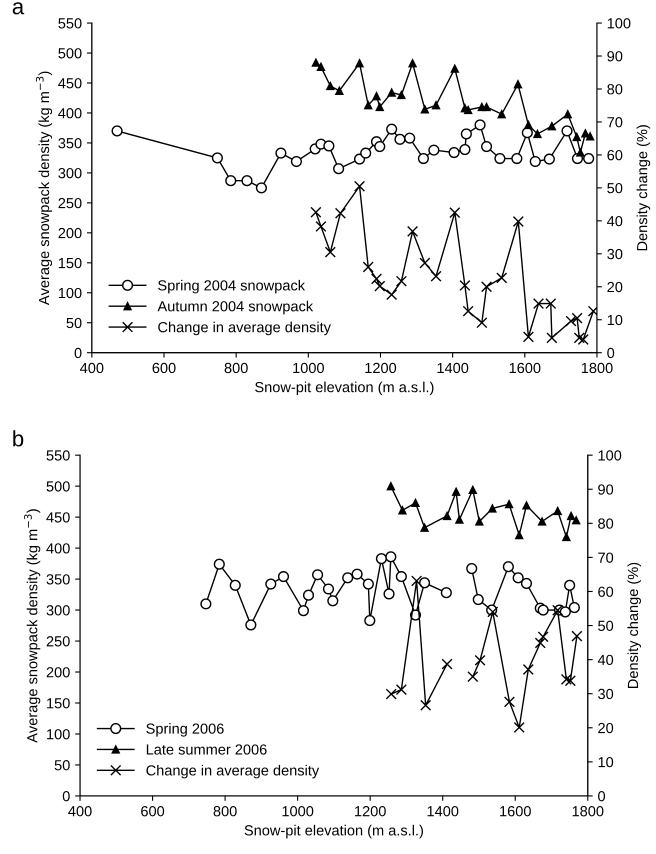 The width and height of the screenshot is (656, 854). What do you see at coordinates (643, 187) in the screenshot?
I see `y2-axis-title: Density change (%)` at bounding box center [643, 187].